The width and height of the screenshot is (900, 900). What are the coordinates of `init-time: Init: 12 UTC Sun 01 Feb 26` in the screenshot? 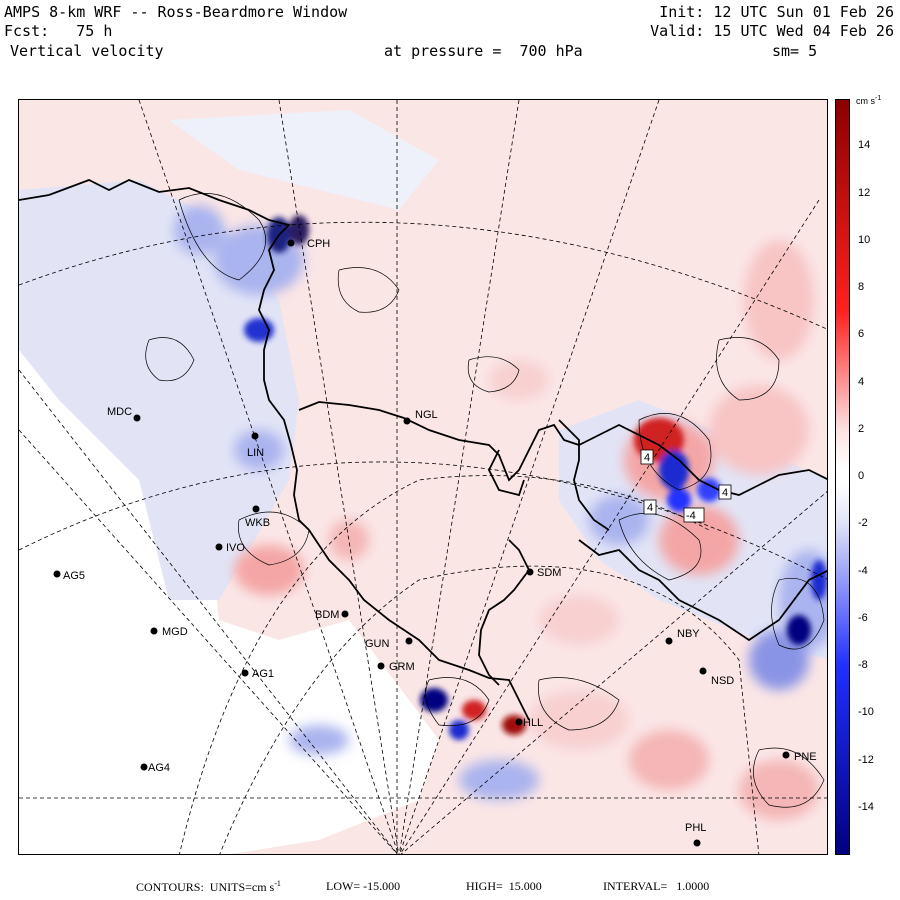 It's located at (776, 12).